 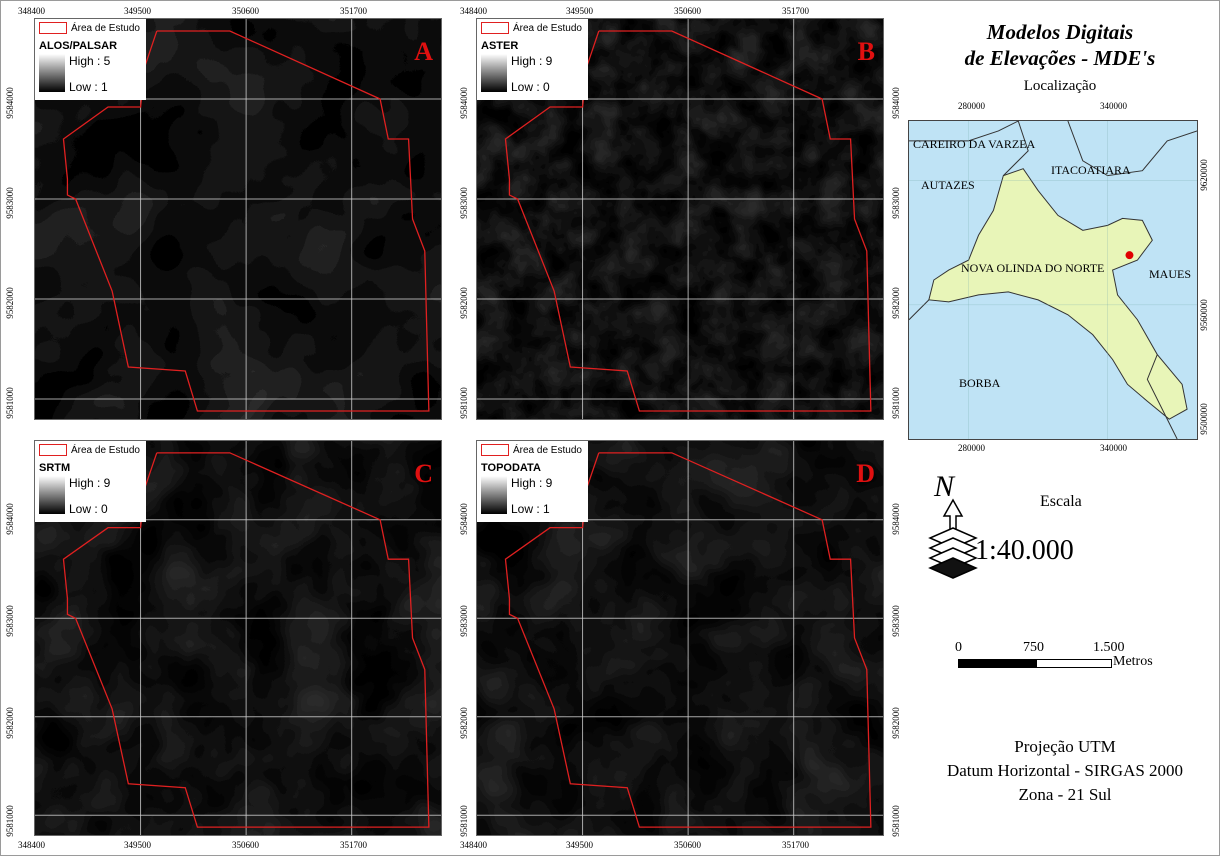 I want to click on scale-bar-label-1500: 1.500, so click(x=1109, y=647).